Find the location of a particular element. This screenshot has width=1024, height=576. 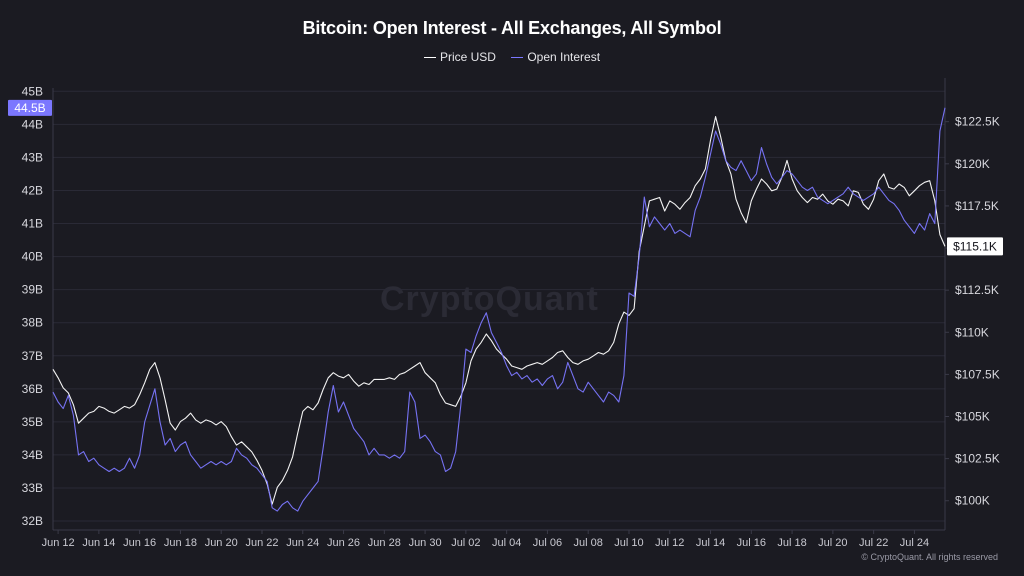

left-tick-label-37B: 37B is located at coordinates (32, 356).